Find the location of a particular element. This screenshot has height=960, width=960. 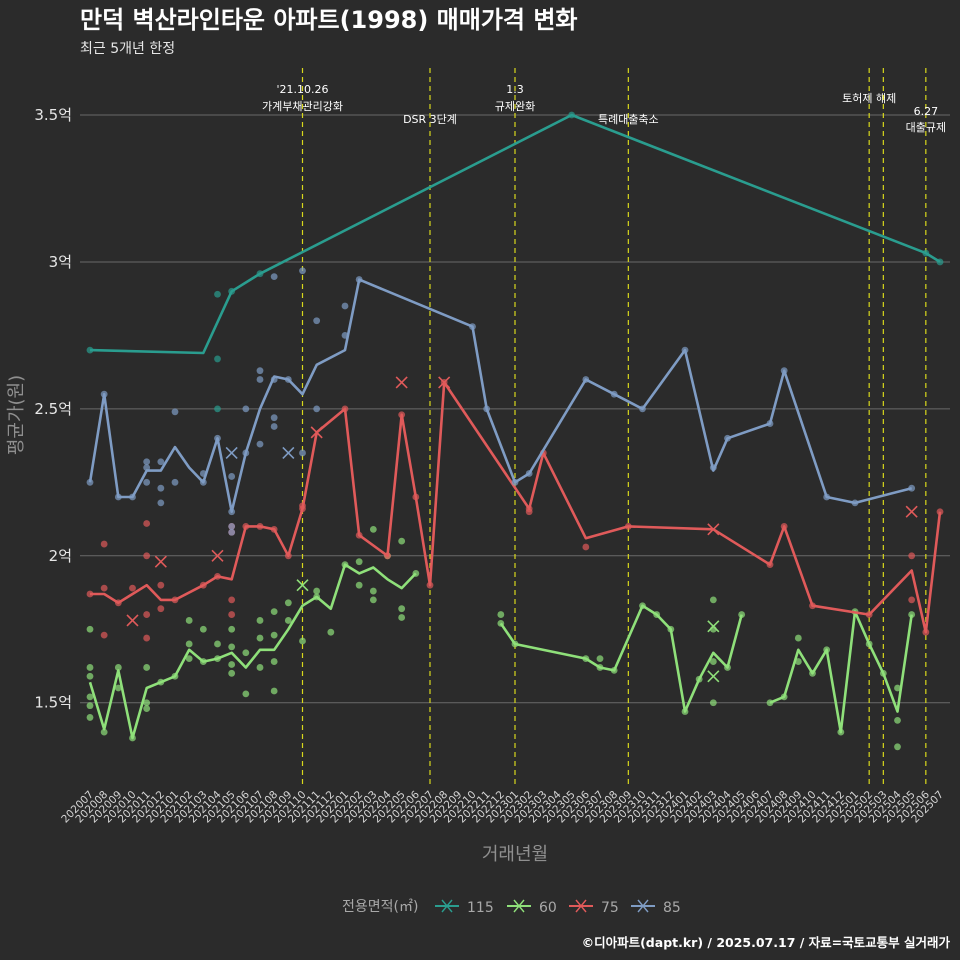

y-tick-label: 1.5억 is located at coordinates (53, 703).